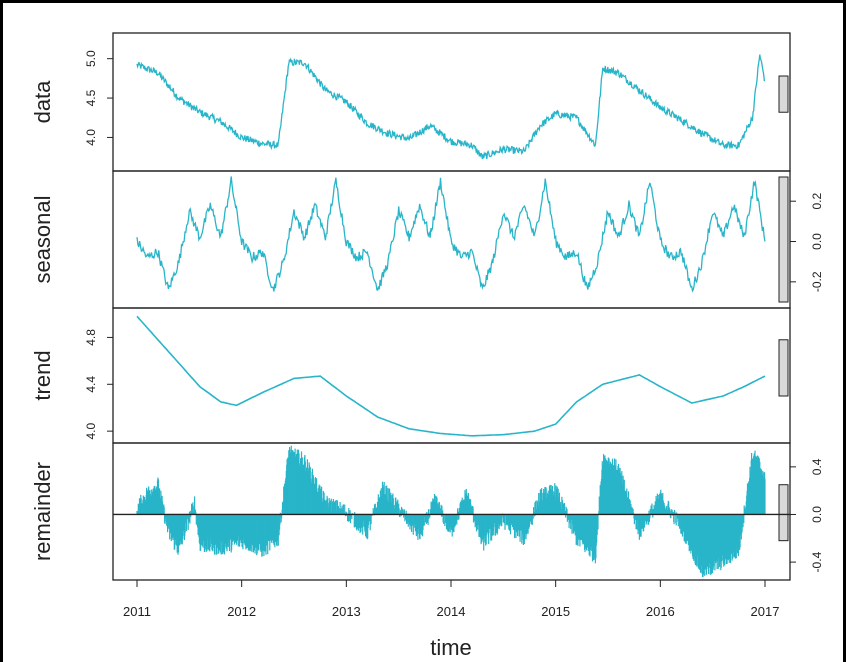 The image size is (846, 662). I want to click on x-axis: 2011 2012 2013 2014 2015 2016 2017 time, so click(451, 619).